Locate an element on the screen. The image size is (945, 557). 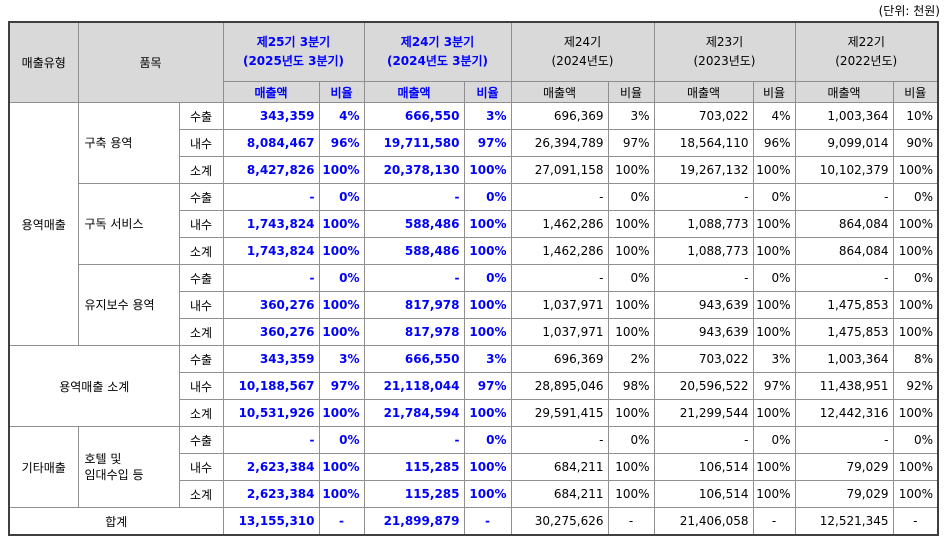
amount-cell: 817,978 is located at coordinates (414, 305).